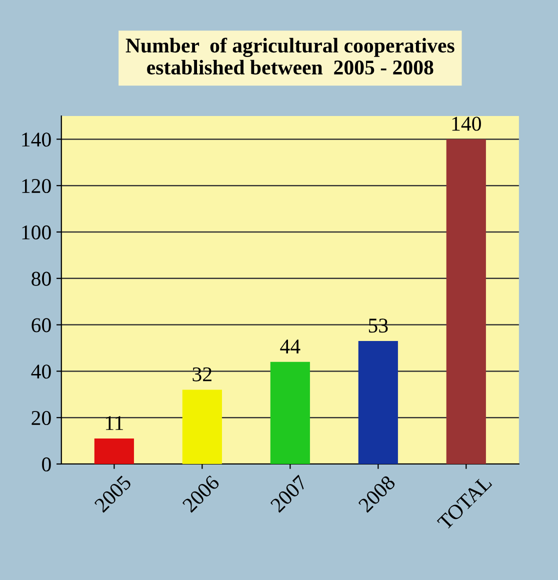 This screenshot has width=558, height=580. Describe the element at coordinates (36, 232) in the screenshot. I see `y-tick-label: 100` at that location.